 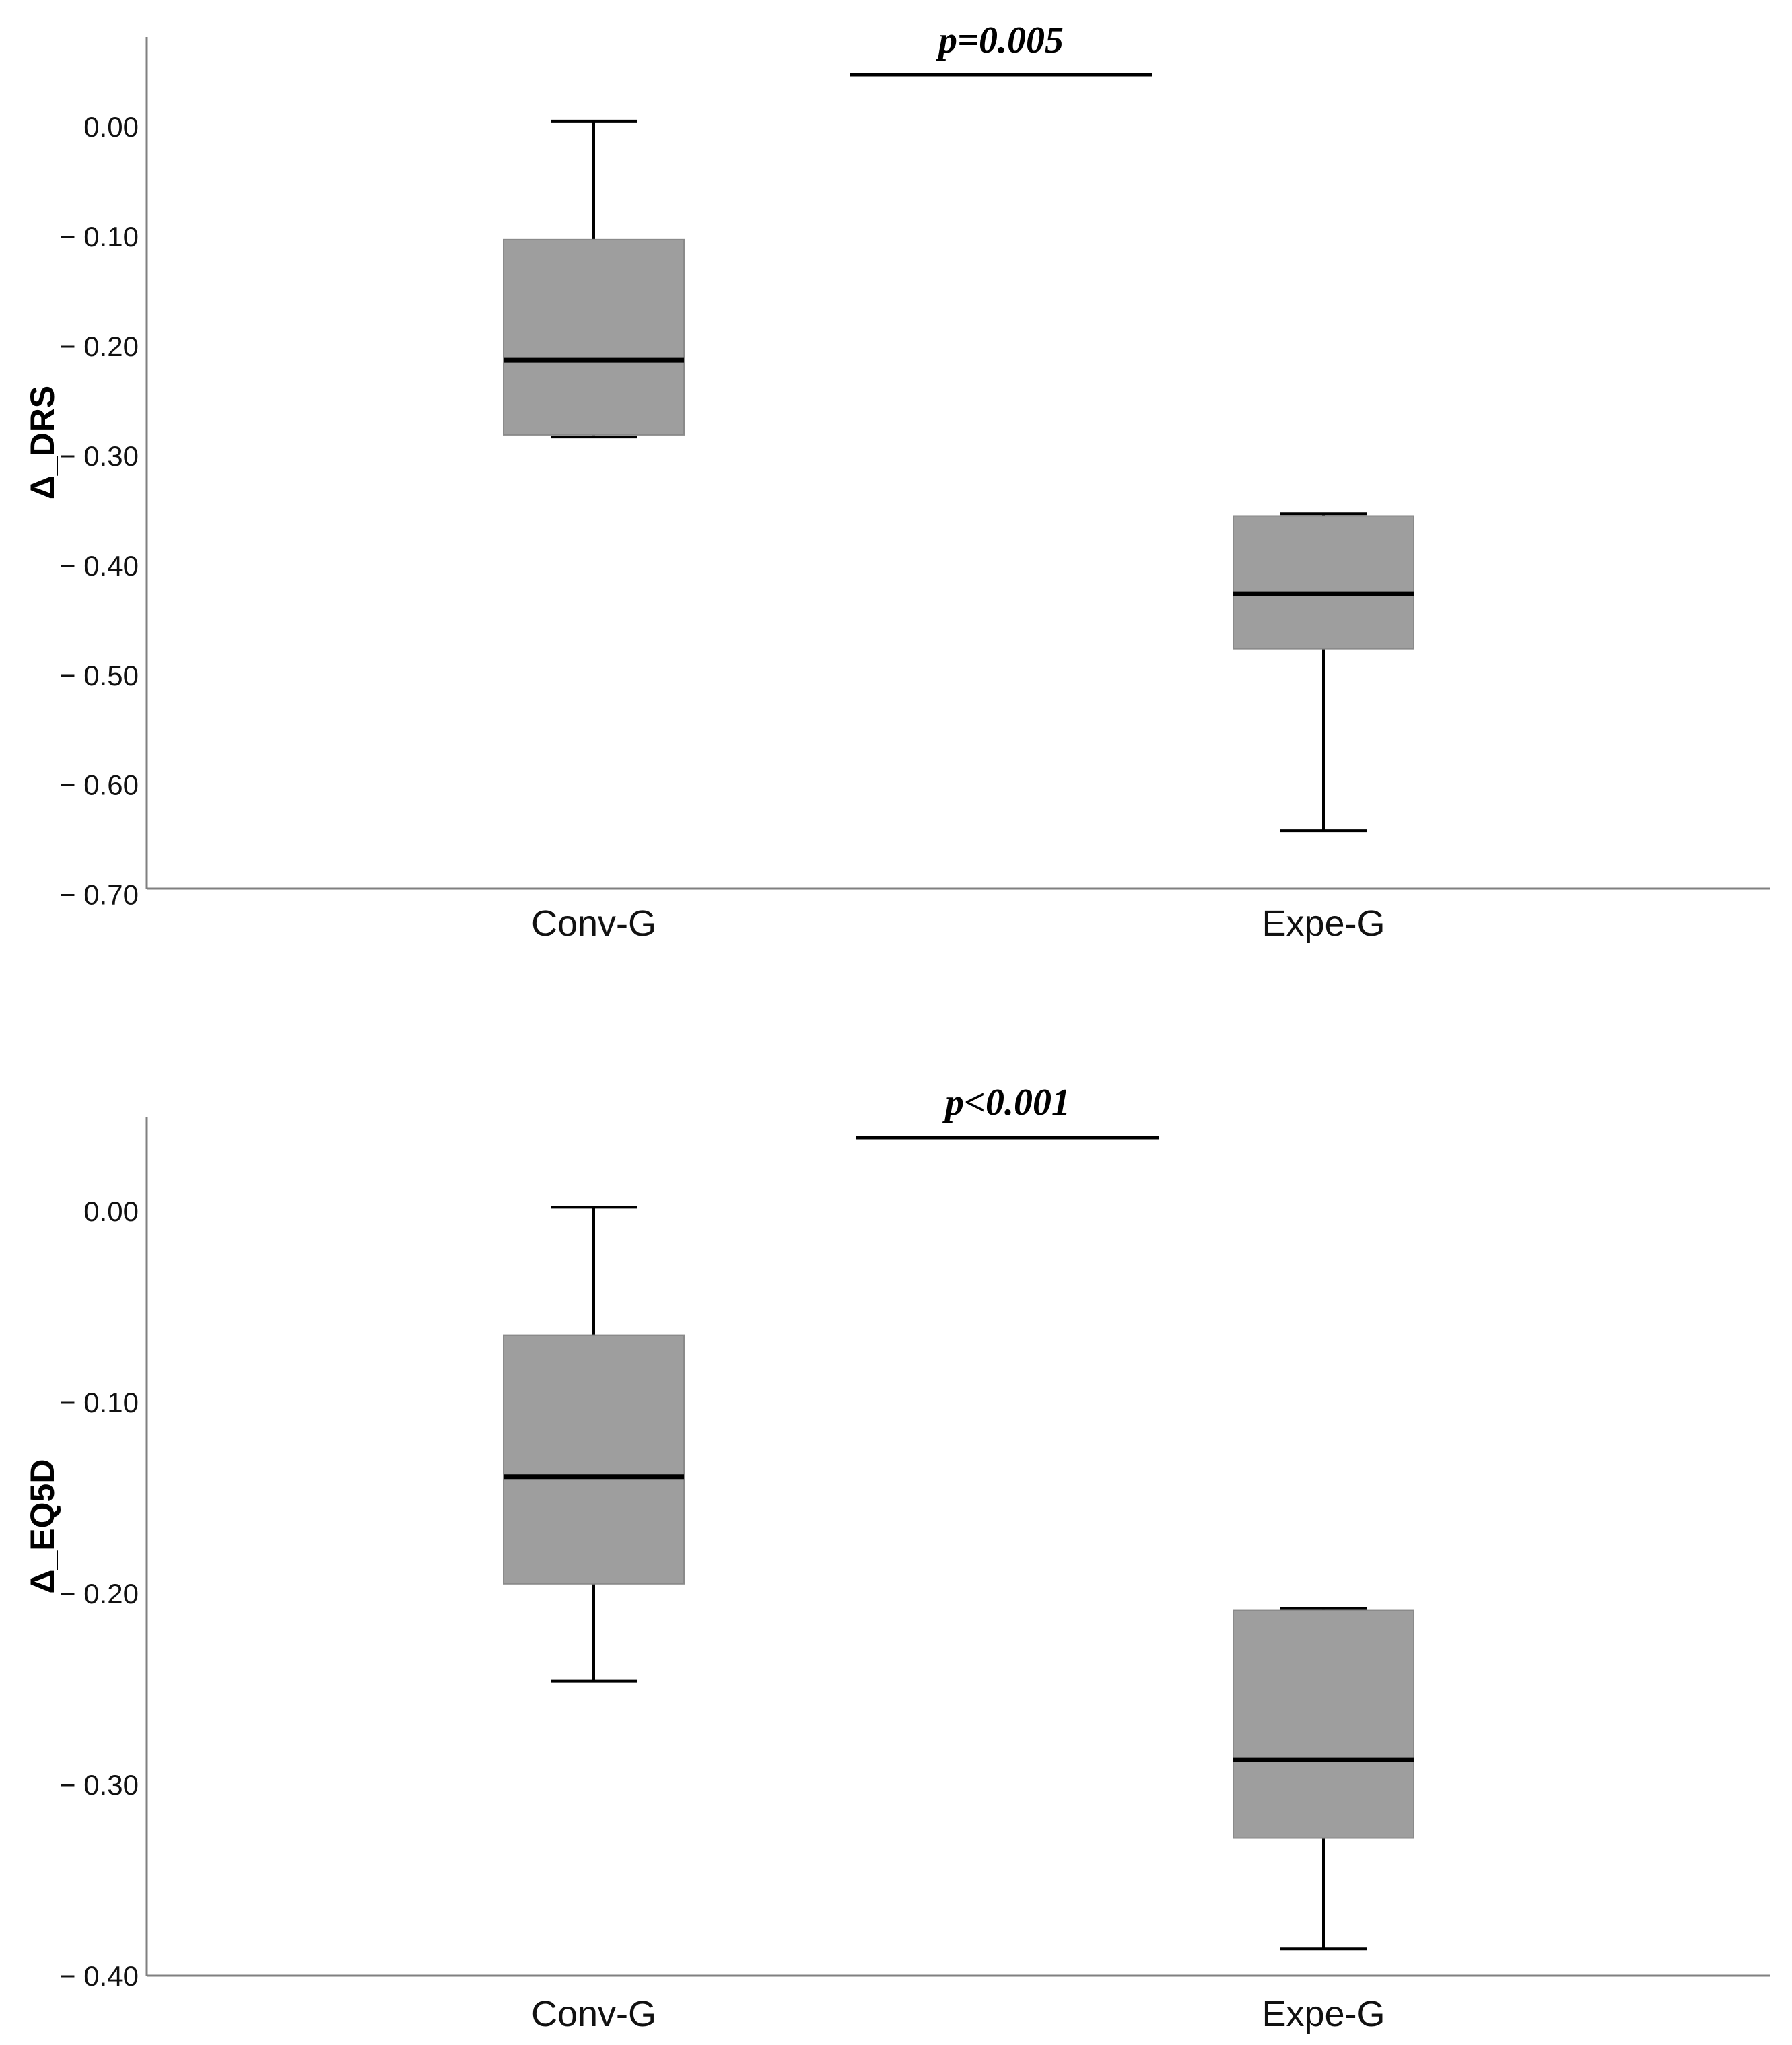 I want to click on y-tick-label: − 0.50, so click(x=99, y=676).